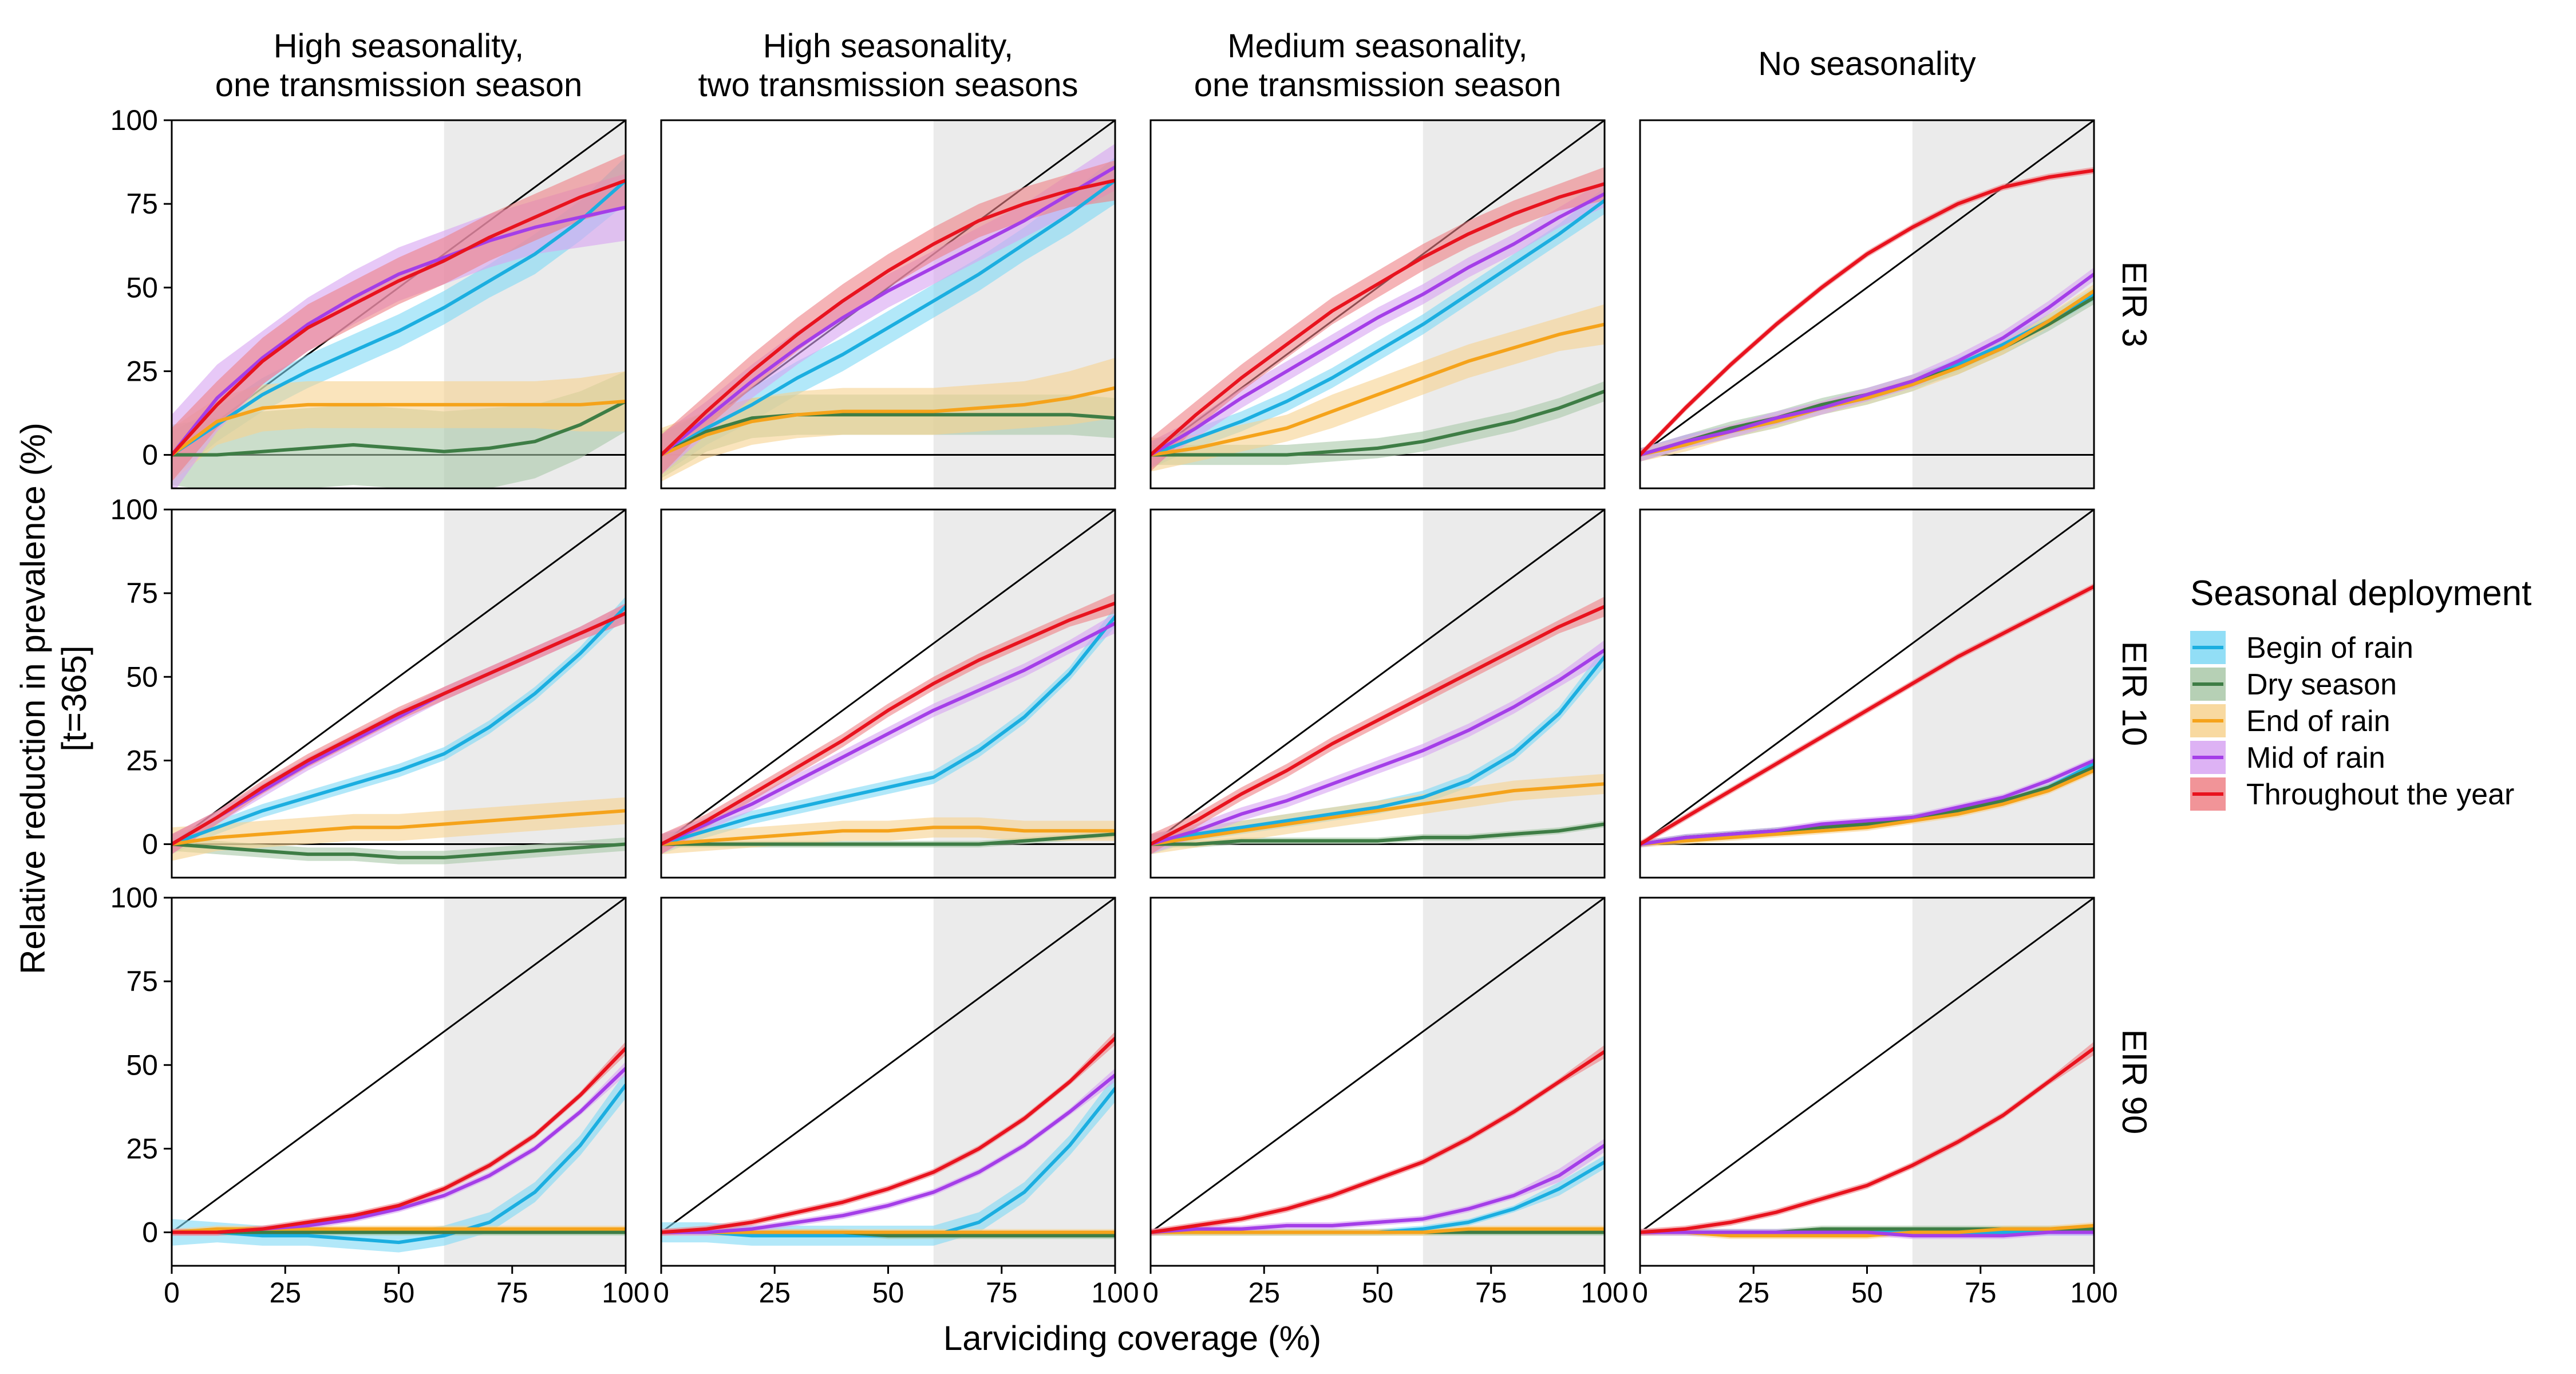 This screenshot has width=2576, height=1374. Describe the element at coordinates (2134, 304) in the screenshot. I see `row-strip-label: EIR 3` at that location.